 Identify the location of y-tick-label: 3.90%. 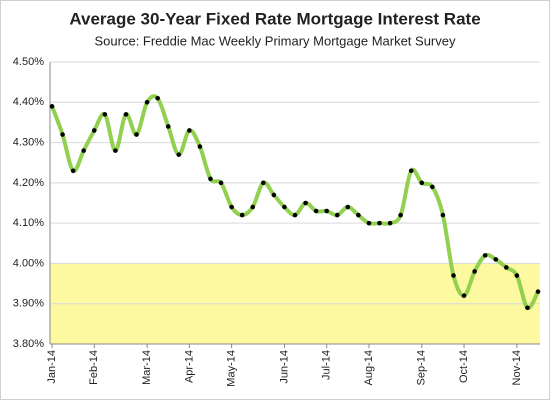
(28, 304).